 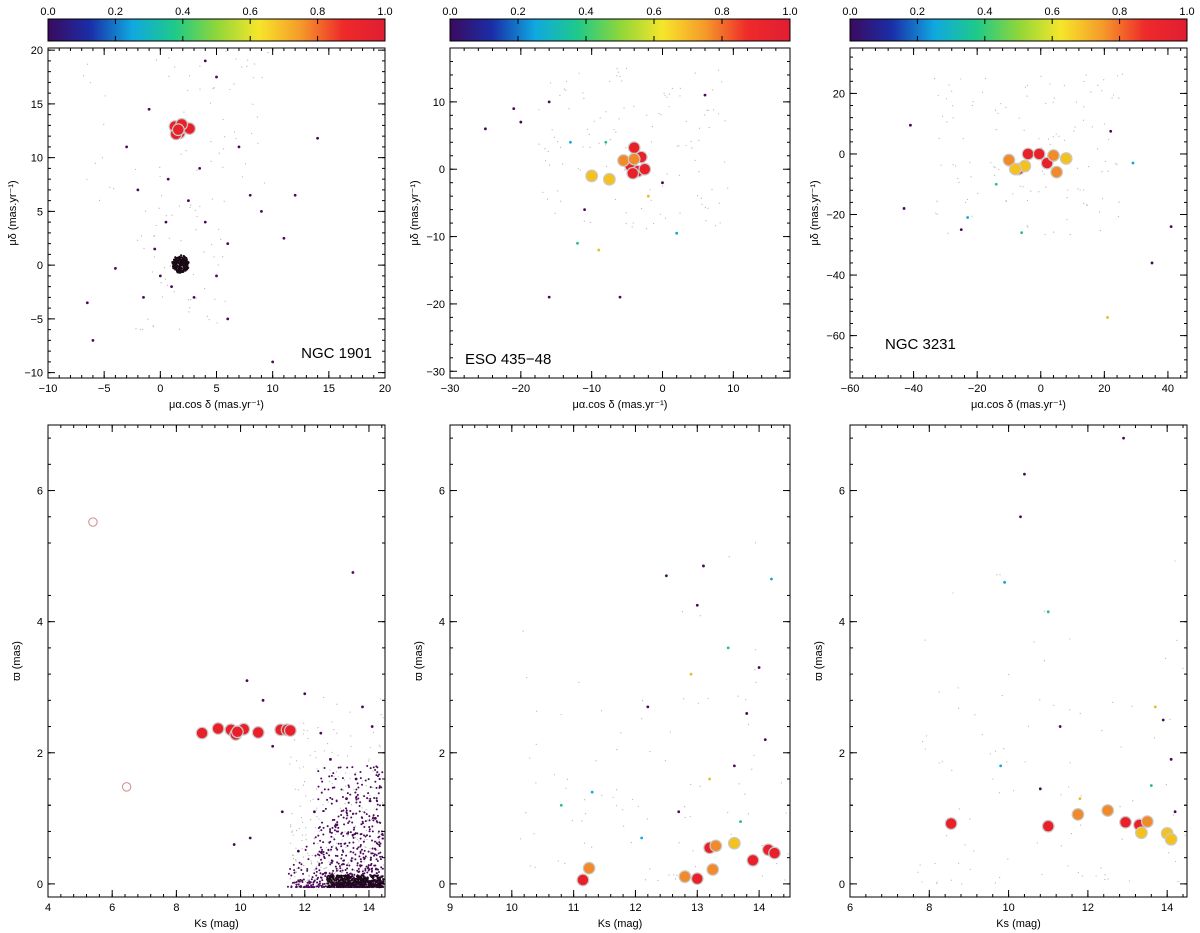 I want to click on background-field-points, so click(x=1051, y=722).